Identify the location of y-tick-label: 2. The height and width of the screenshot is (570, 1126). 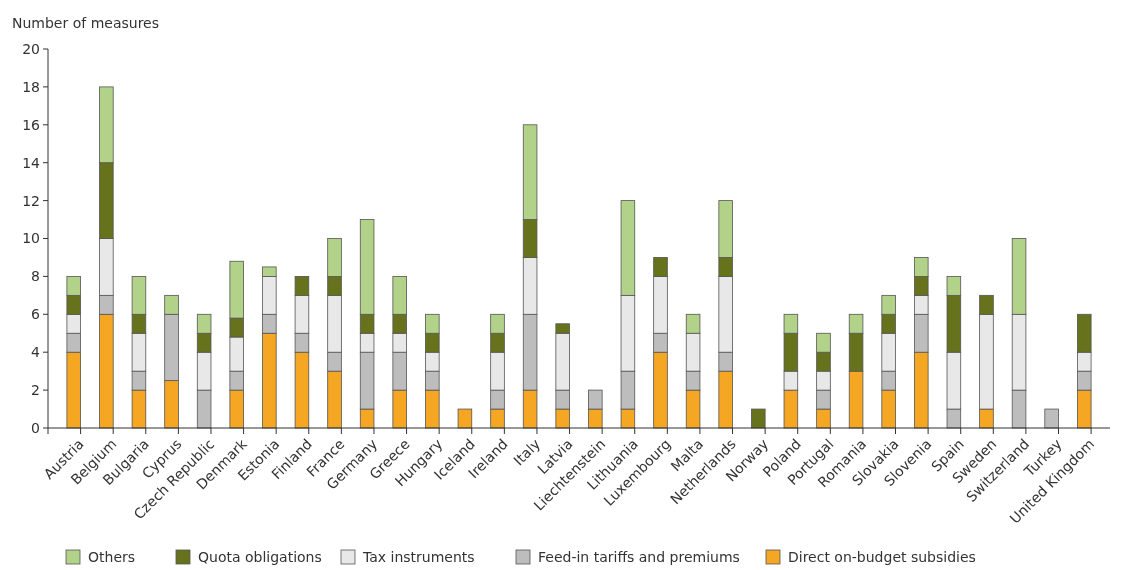
(35, 390).